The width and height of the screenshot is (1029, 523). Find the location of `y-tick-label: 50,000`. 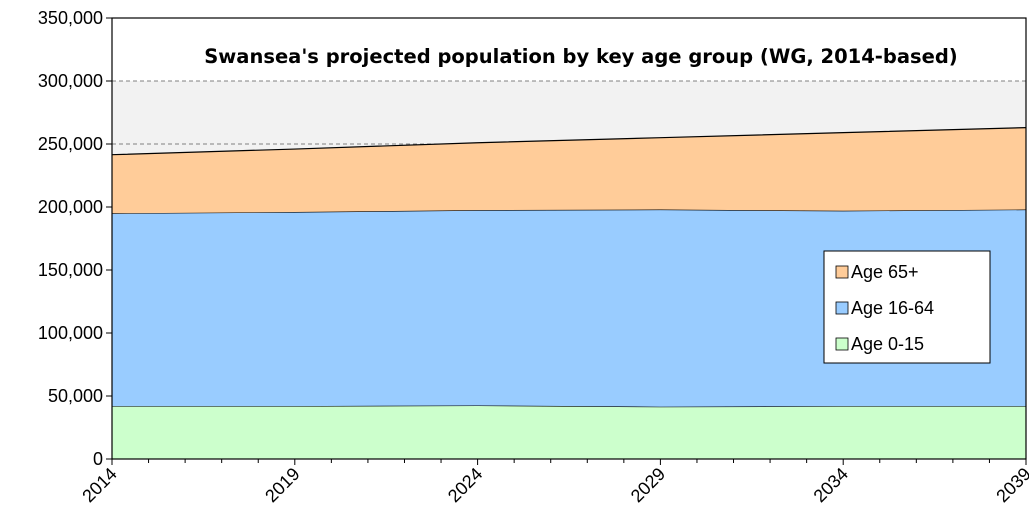

y-tick-label: 50,000 is located at coordinates (75, 396).